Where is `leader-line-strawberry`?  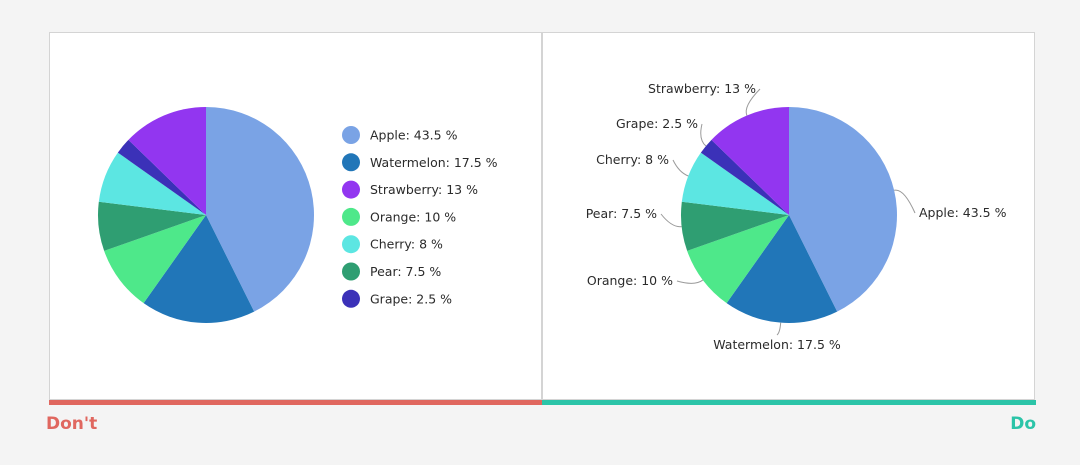
leader-line-strawberry is located at coordinates (753, 102).